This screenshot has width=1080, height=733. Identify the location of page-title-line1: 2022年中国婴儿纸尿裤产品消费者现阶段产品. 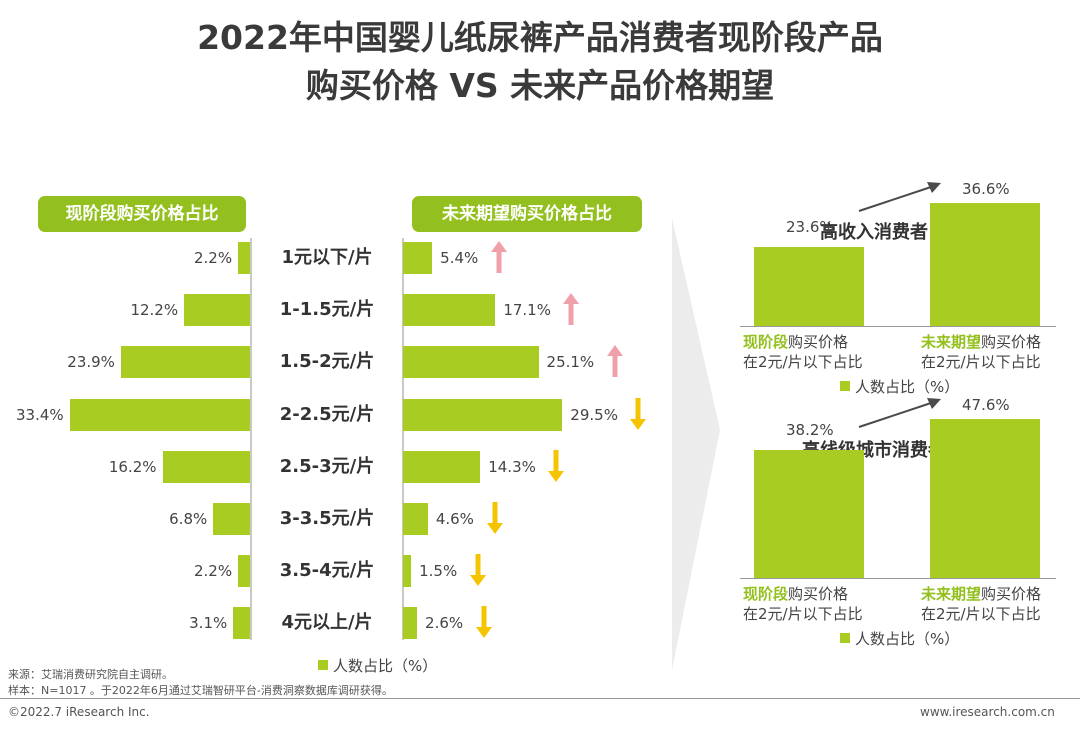
(540, 37).